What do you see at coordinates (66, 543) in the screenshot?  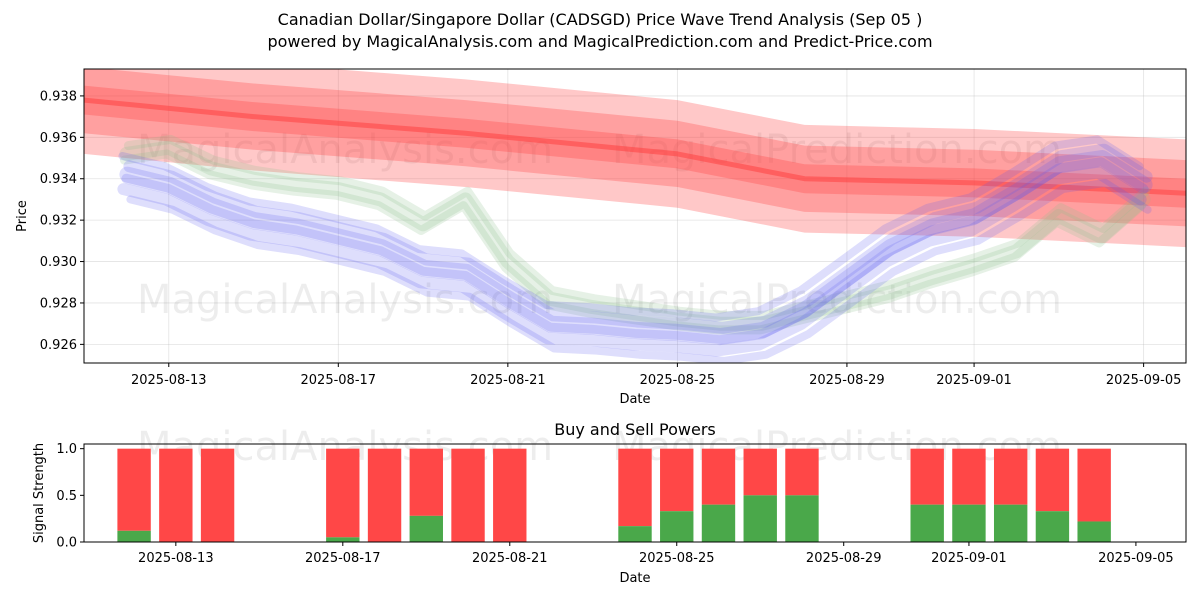 I see `bar-ytick-label-0: 0.0` at bounding box center [66, 543].